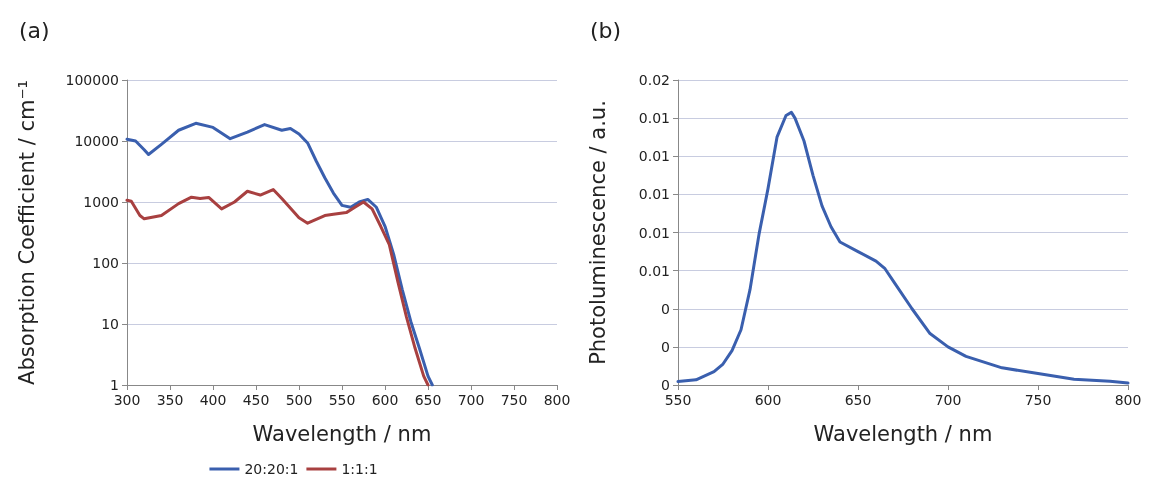 The image size is (1158, 493). Describe the element at coordinates (170, 400) in the screenshot. I see `x-tick-label: 350` at that location.